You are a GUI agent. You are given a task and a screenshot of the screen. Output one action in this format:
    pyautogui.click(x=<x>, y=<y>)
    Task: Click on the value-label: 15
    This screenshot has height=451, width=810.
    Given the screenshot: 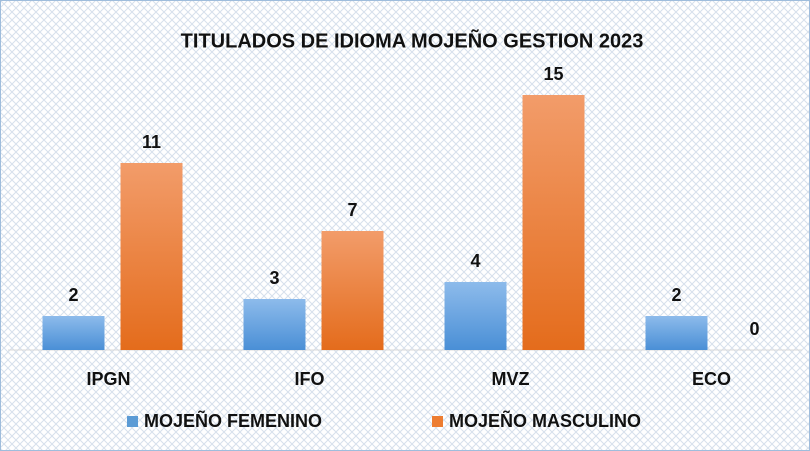 What is the action you would take?
    pyautogui.click(x=553, y=74)
    